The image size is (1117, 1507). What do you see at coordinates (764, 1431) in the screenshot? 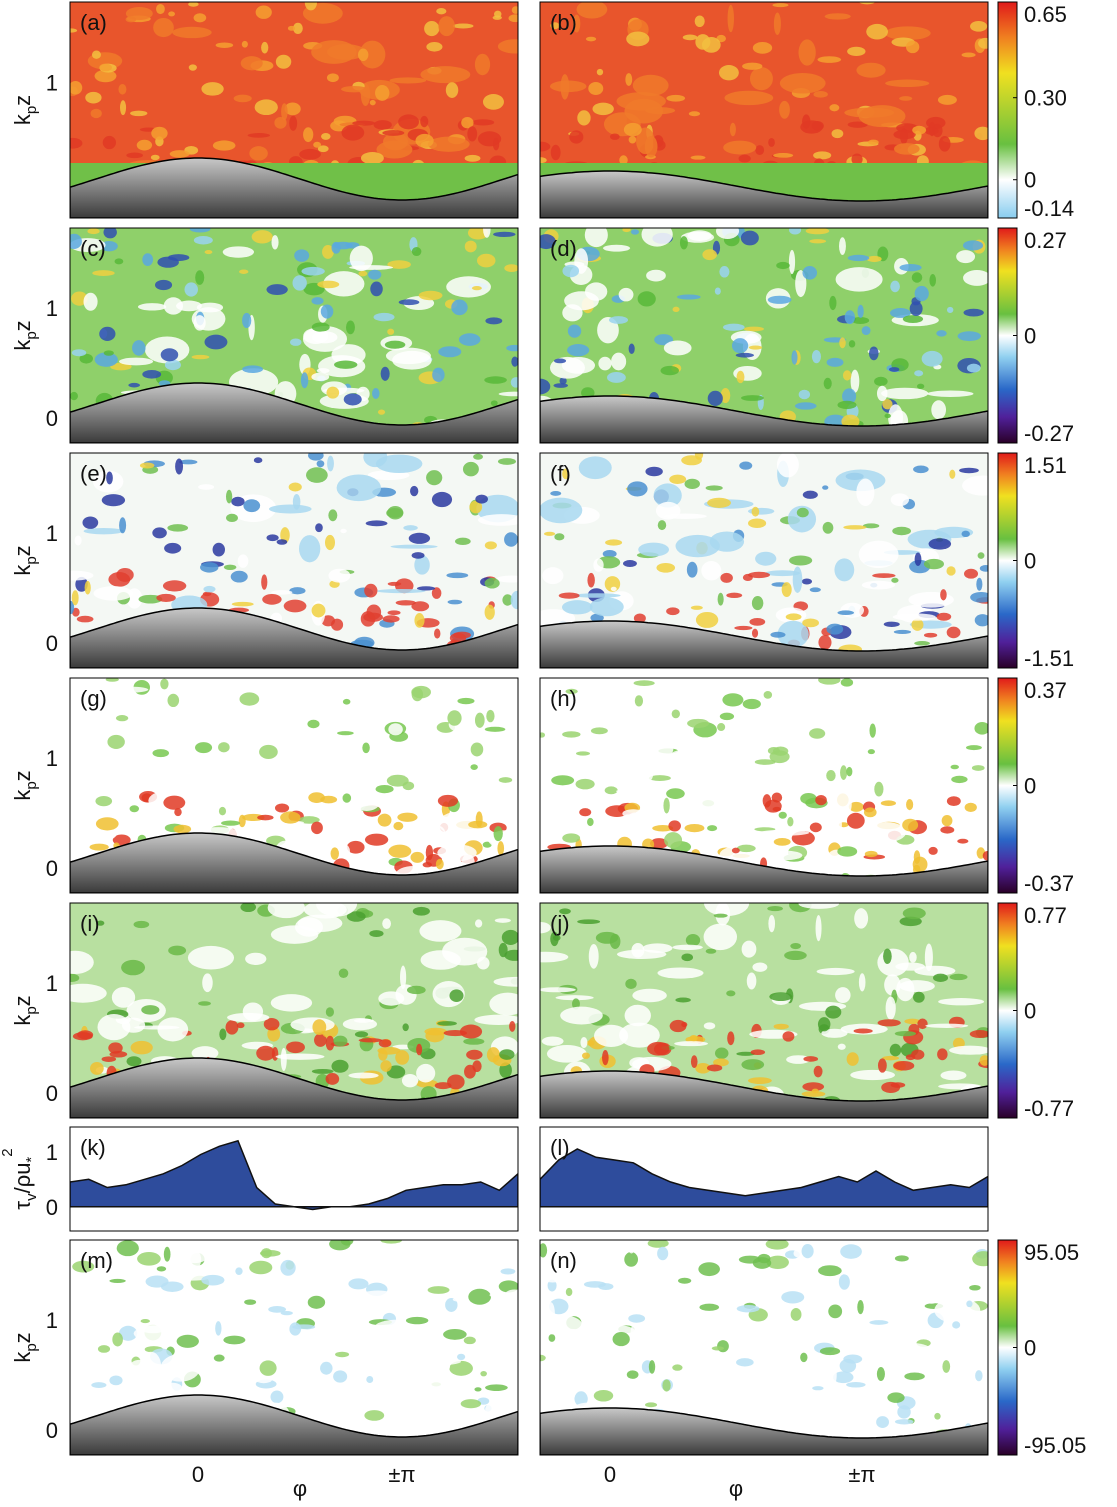
I see `wave-surface` at bounding box center [764, 1431].